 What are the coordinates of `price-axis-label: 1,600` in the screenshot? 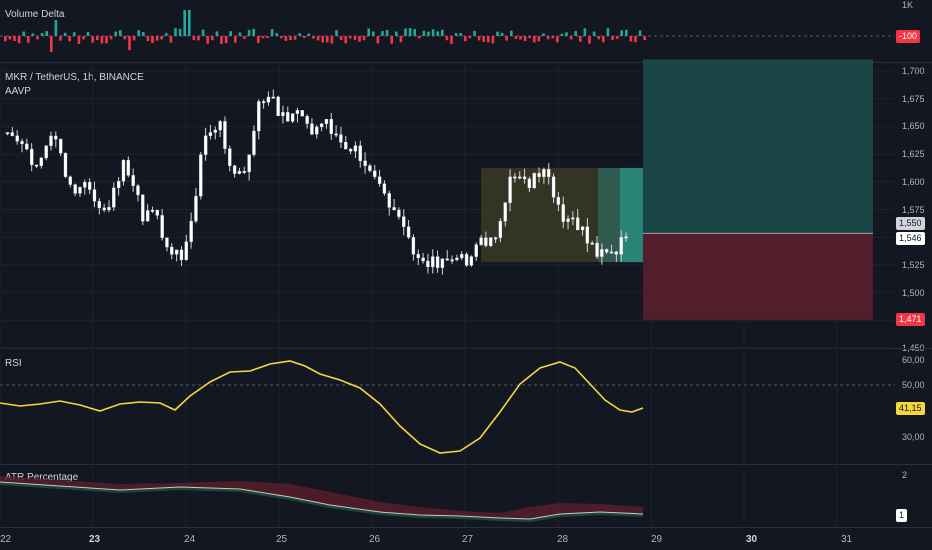 It's located at (913, 181).